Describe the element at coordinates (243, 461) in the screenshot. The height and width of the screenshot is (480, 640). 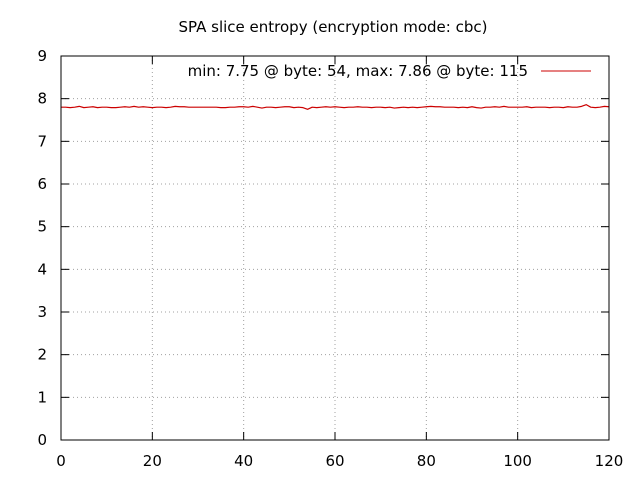
I see `x-tick-label: 40` at that location.